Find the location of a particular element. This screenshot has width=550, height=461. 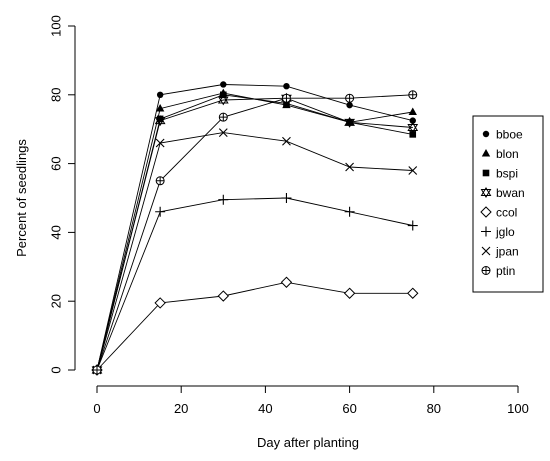

series-ccol is located at coordinates (255, 326).